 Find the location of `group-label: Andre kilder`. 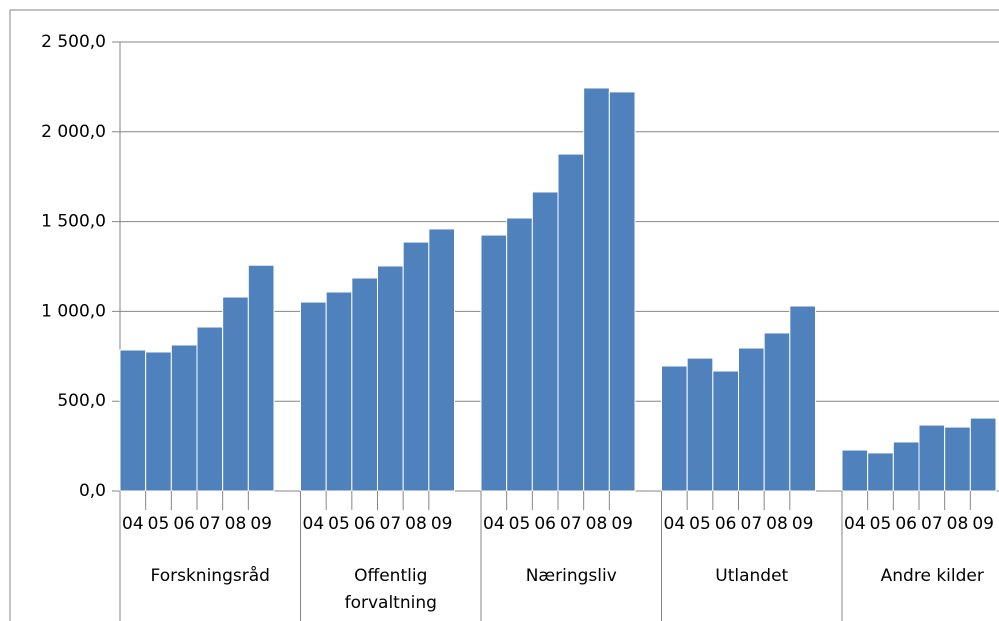

group-label: Andre kilder is located at coordinates (932, 576).